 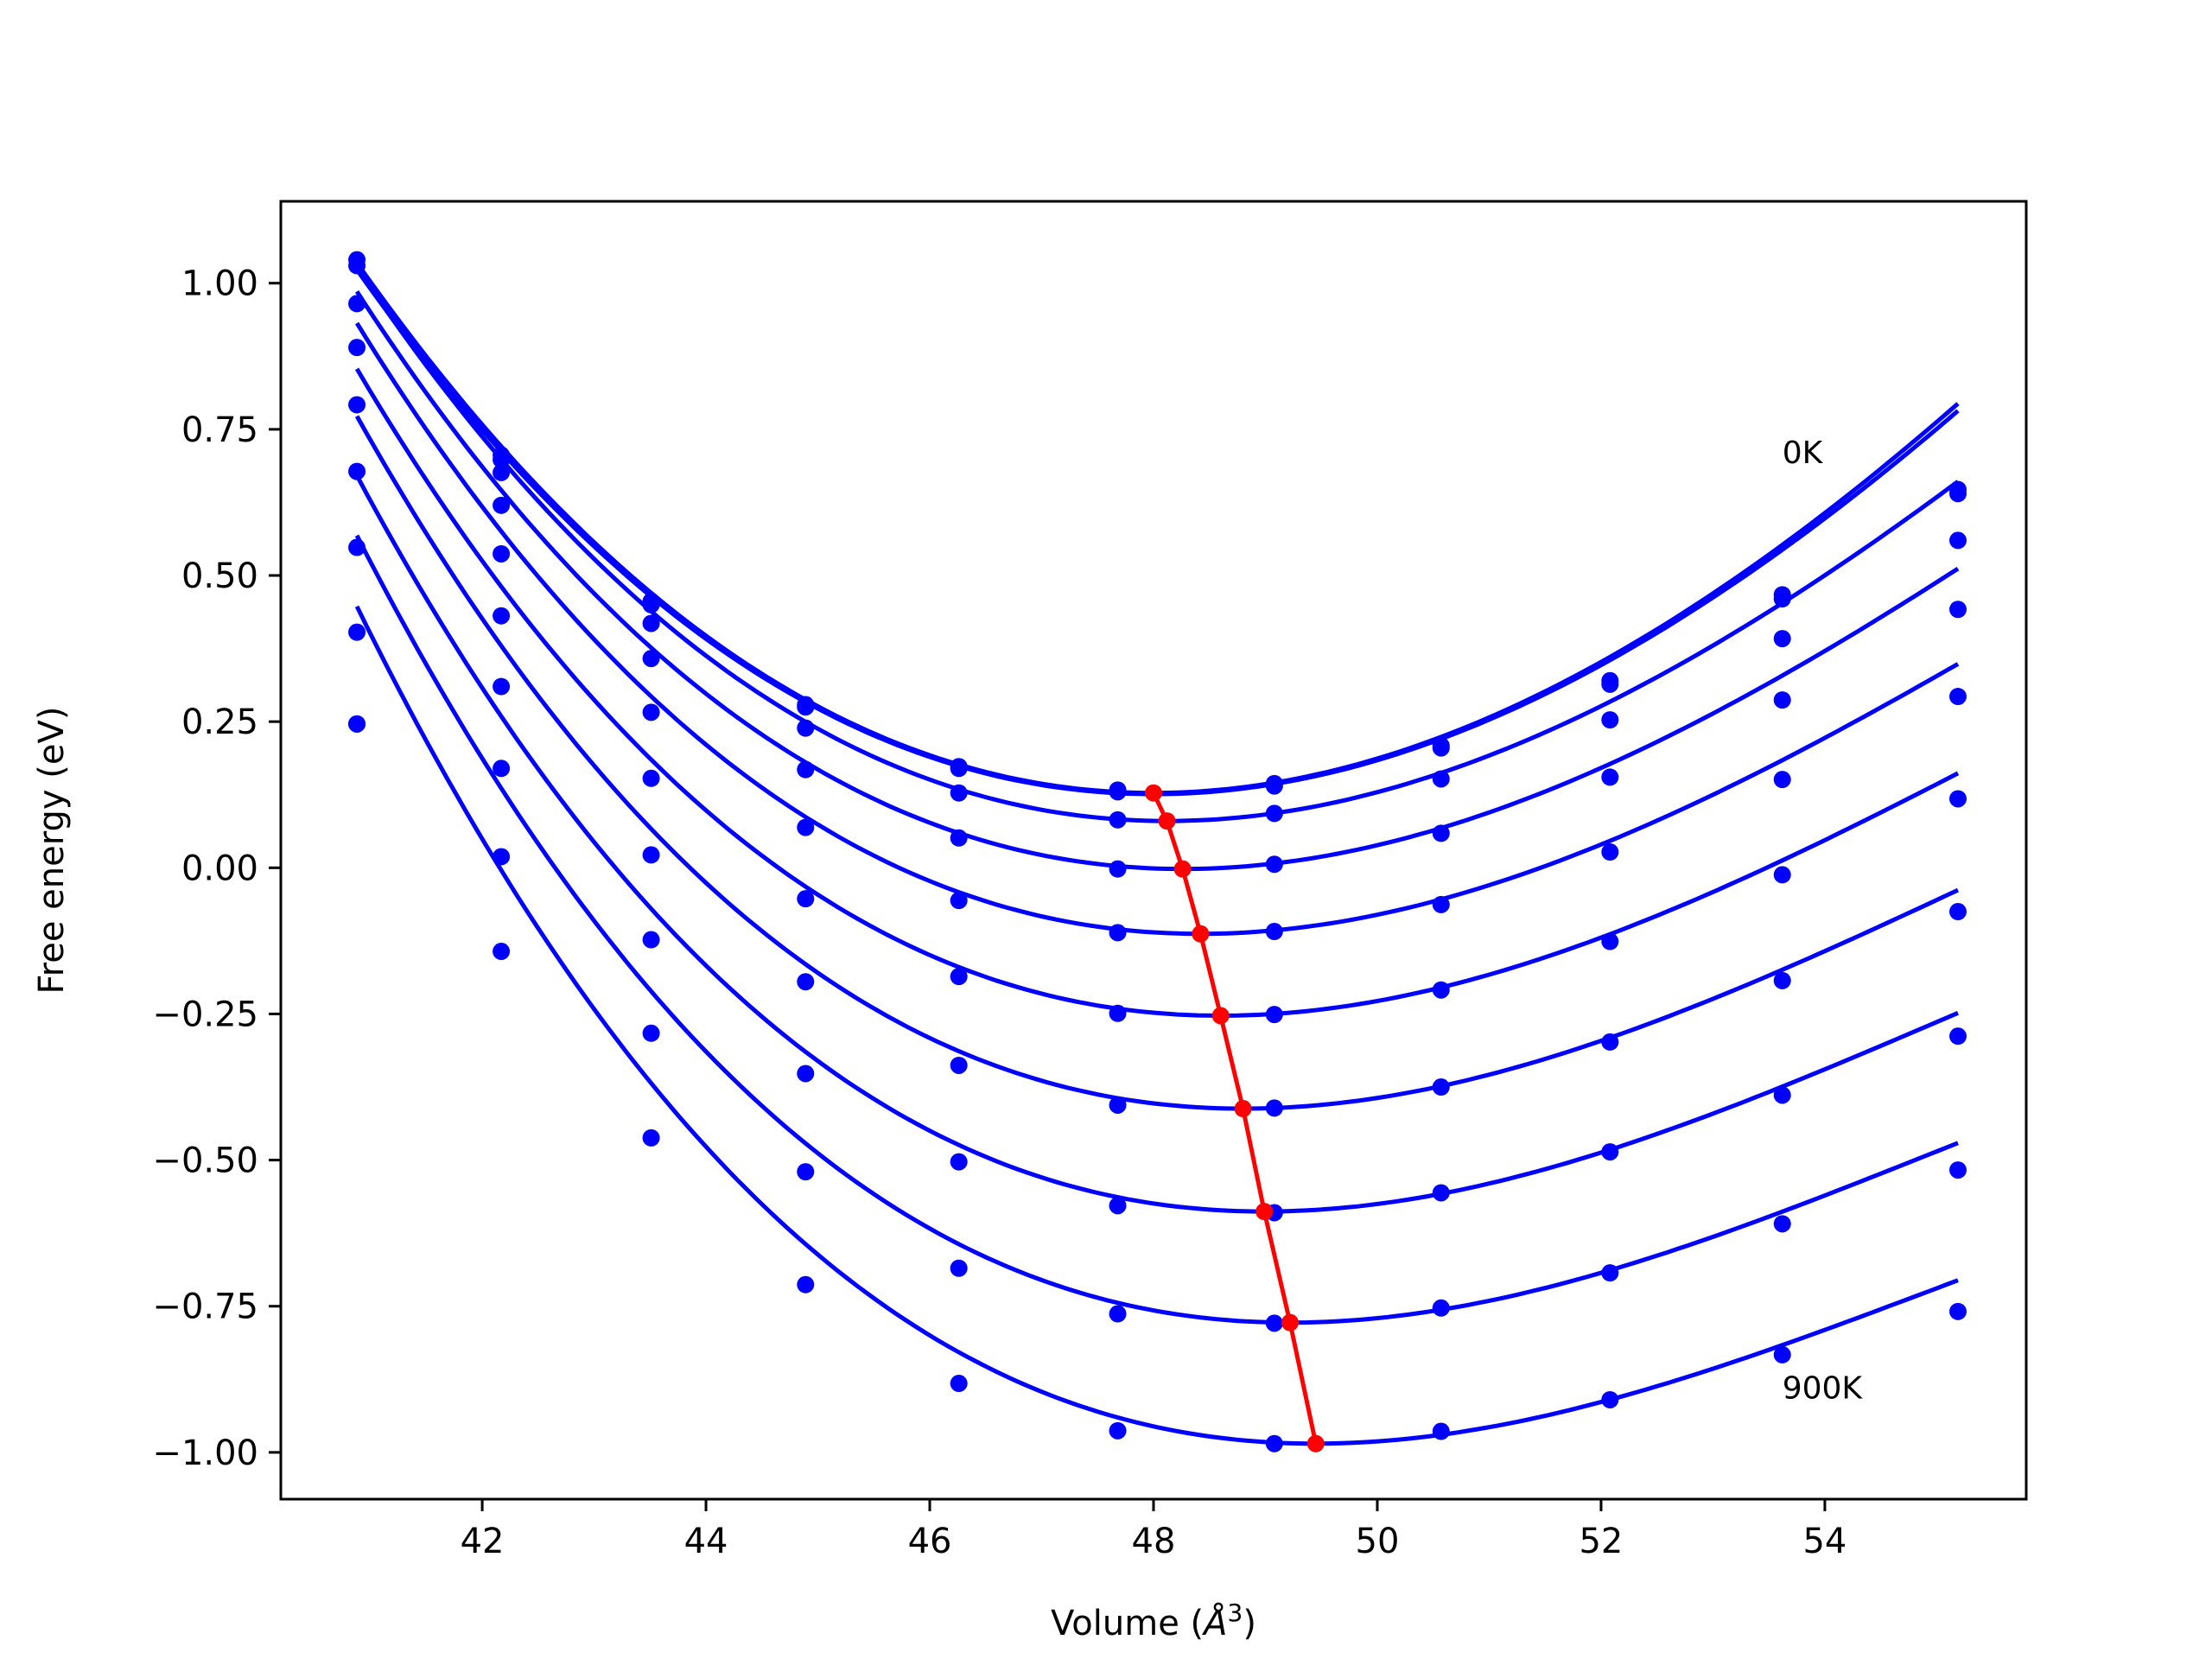 What do you see at coordinates (483, 1541) in the screenshot?
I see `x-tick-label: 42` at bounding box center [483, 1541].